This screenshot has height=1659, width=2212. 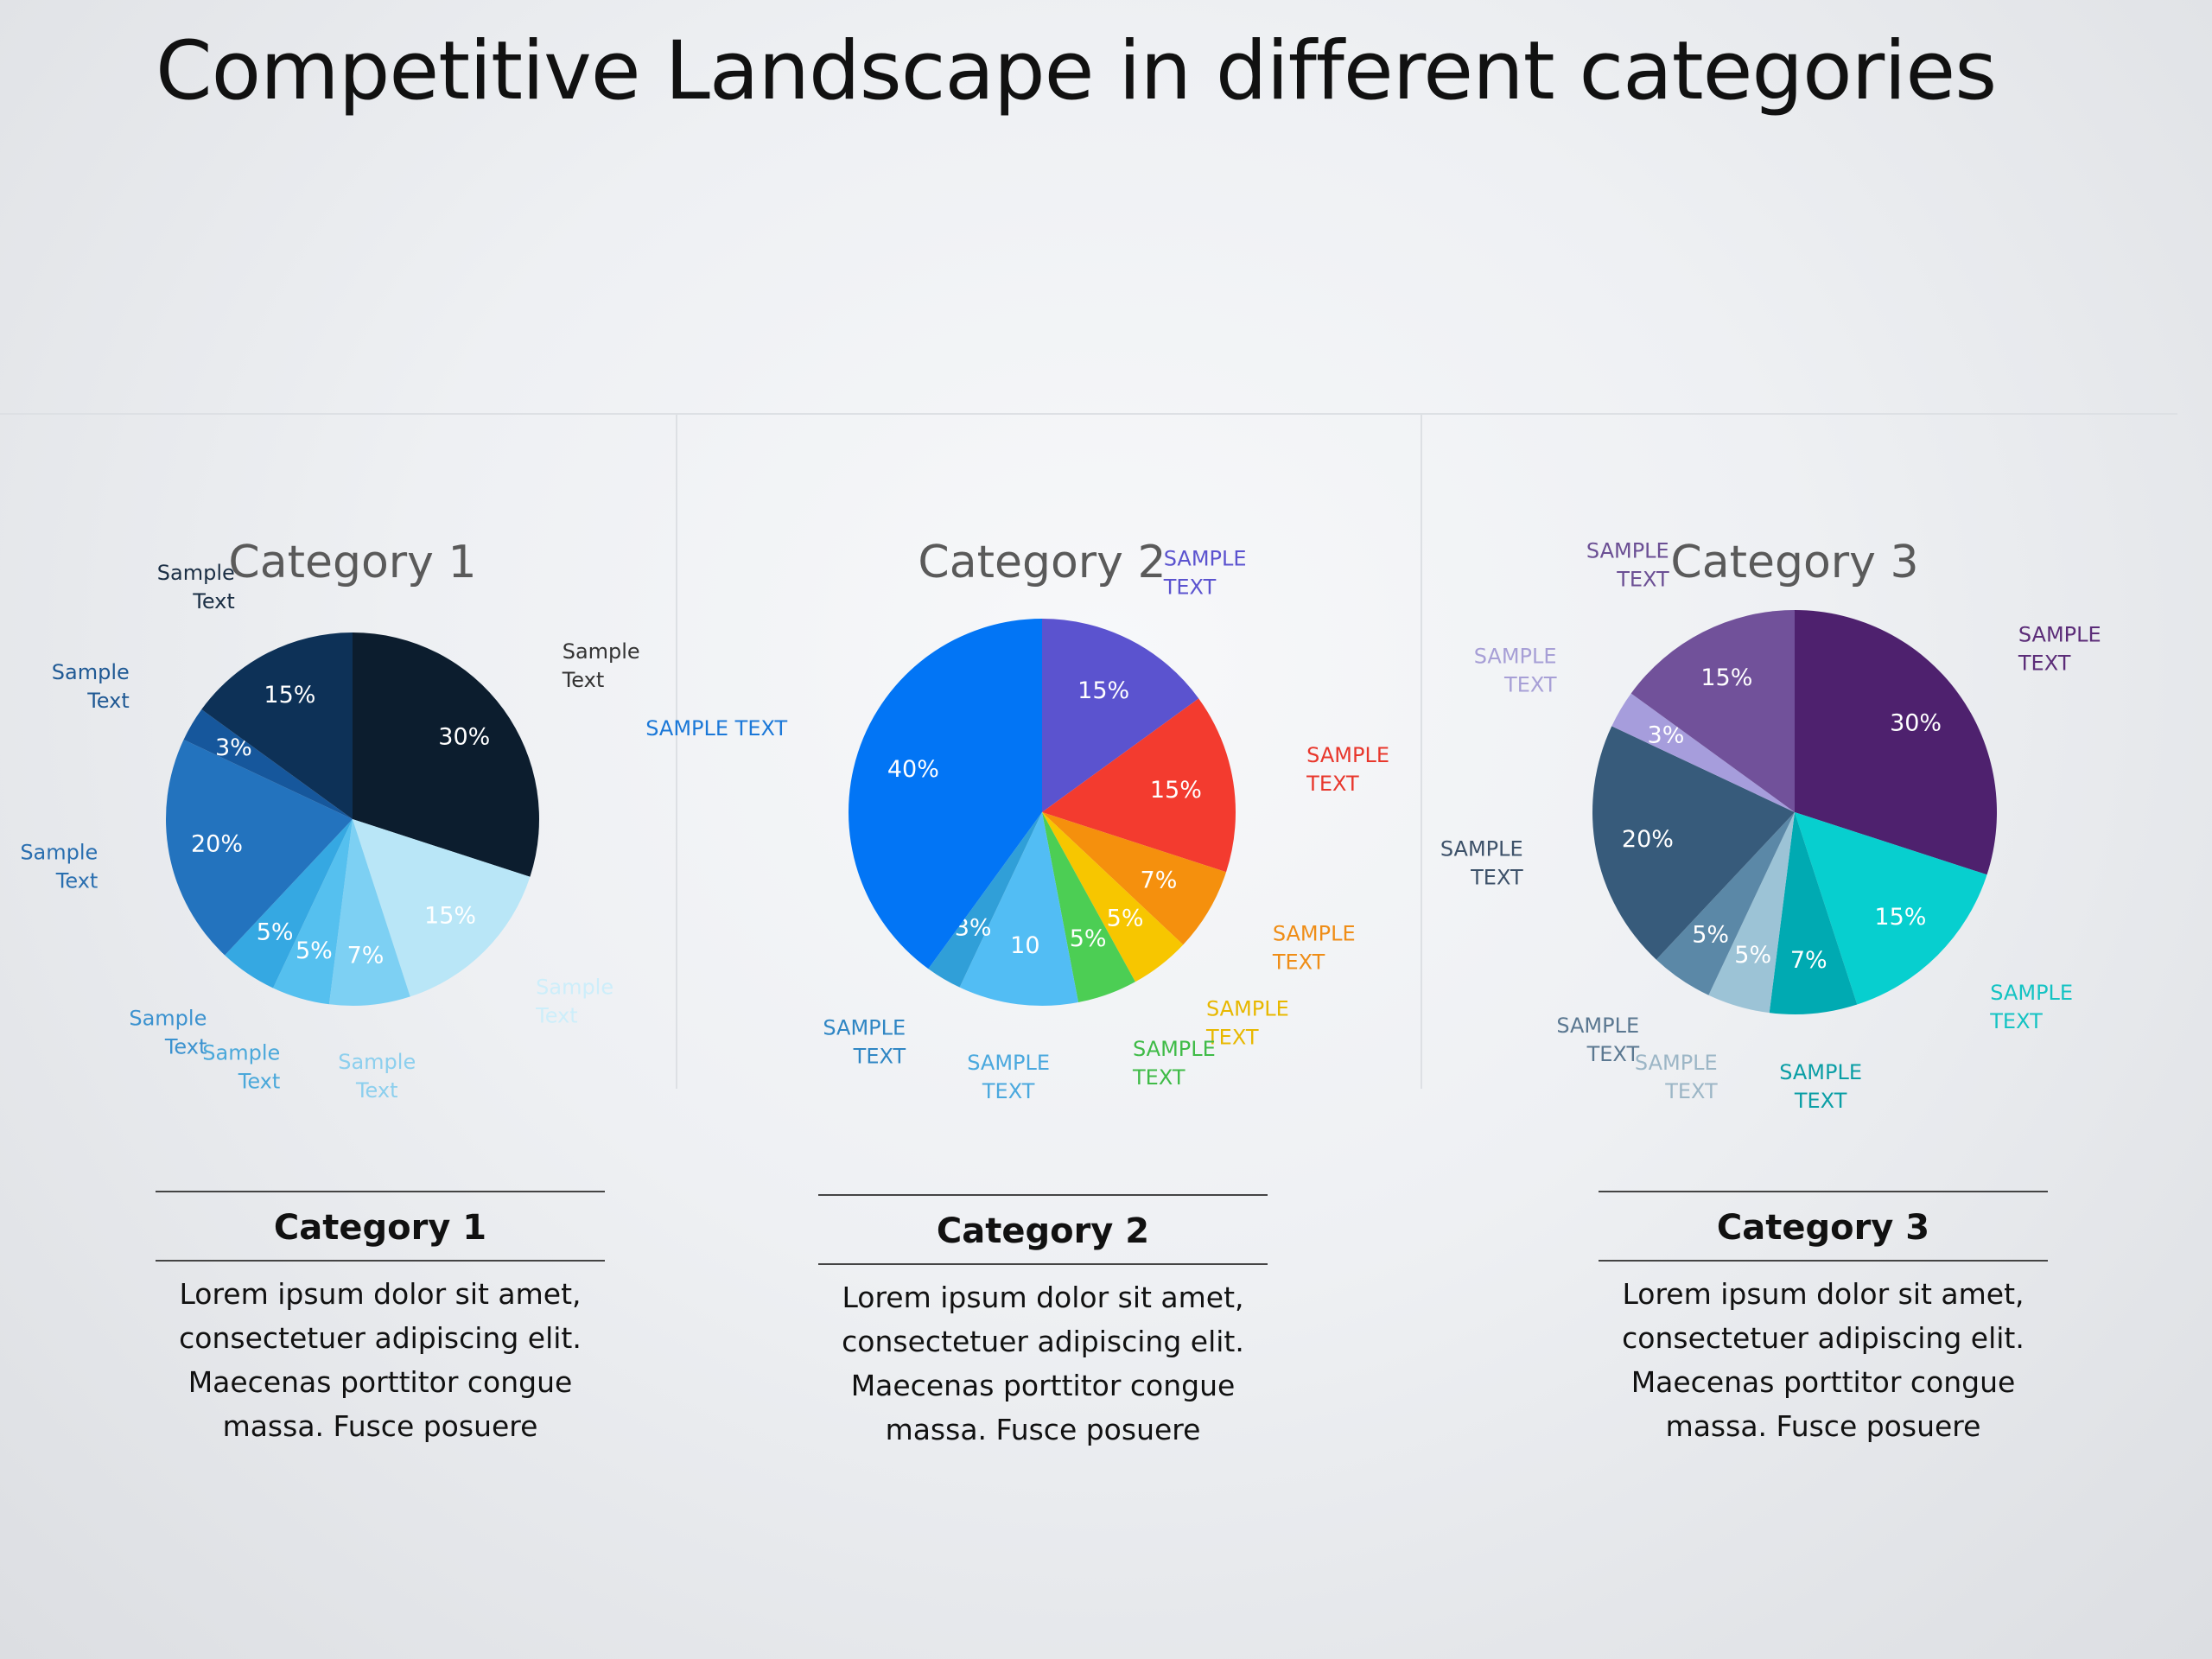 What do you see at coordinates (380, 1228) in the screenshot?
I see `card-heading: Category 1` at bounding box center [380, 1228].